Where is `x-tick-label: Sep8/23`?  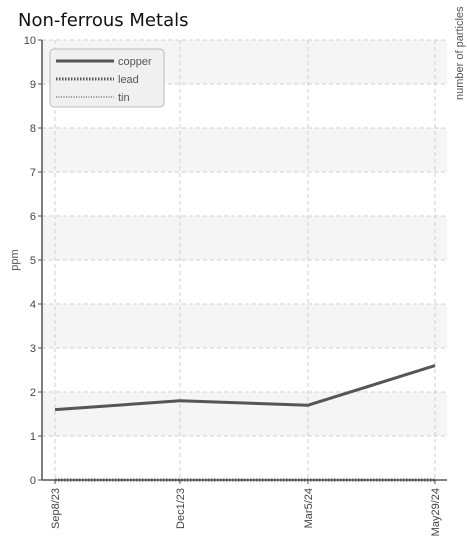 x-tick-label: Sep8/23 is located at coordinates (56, 508).